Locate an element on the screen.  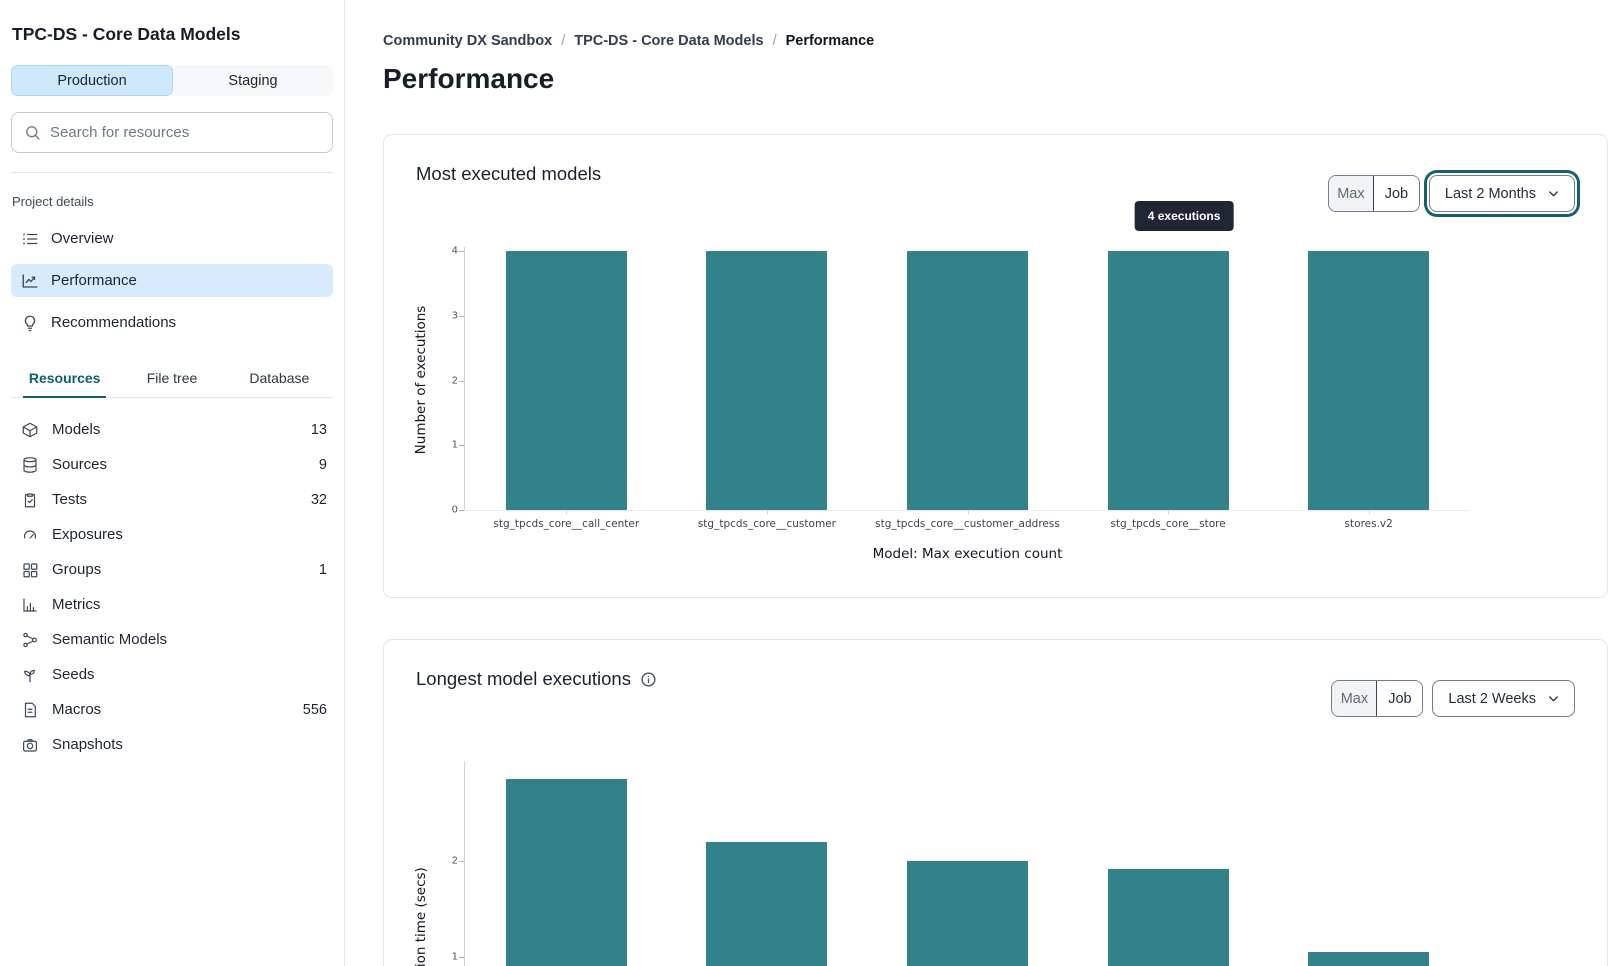
resource-label: Semantic Models is located at coordinates (110, 639).